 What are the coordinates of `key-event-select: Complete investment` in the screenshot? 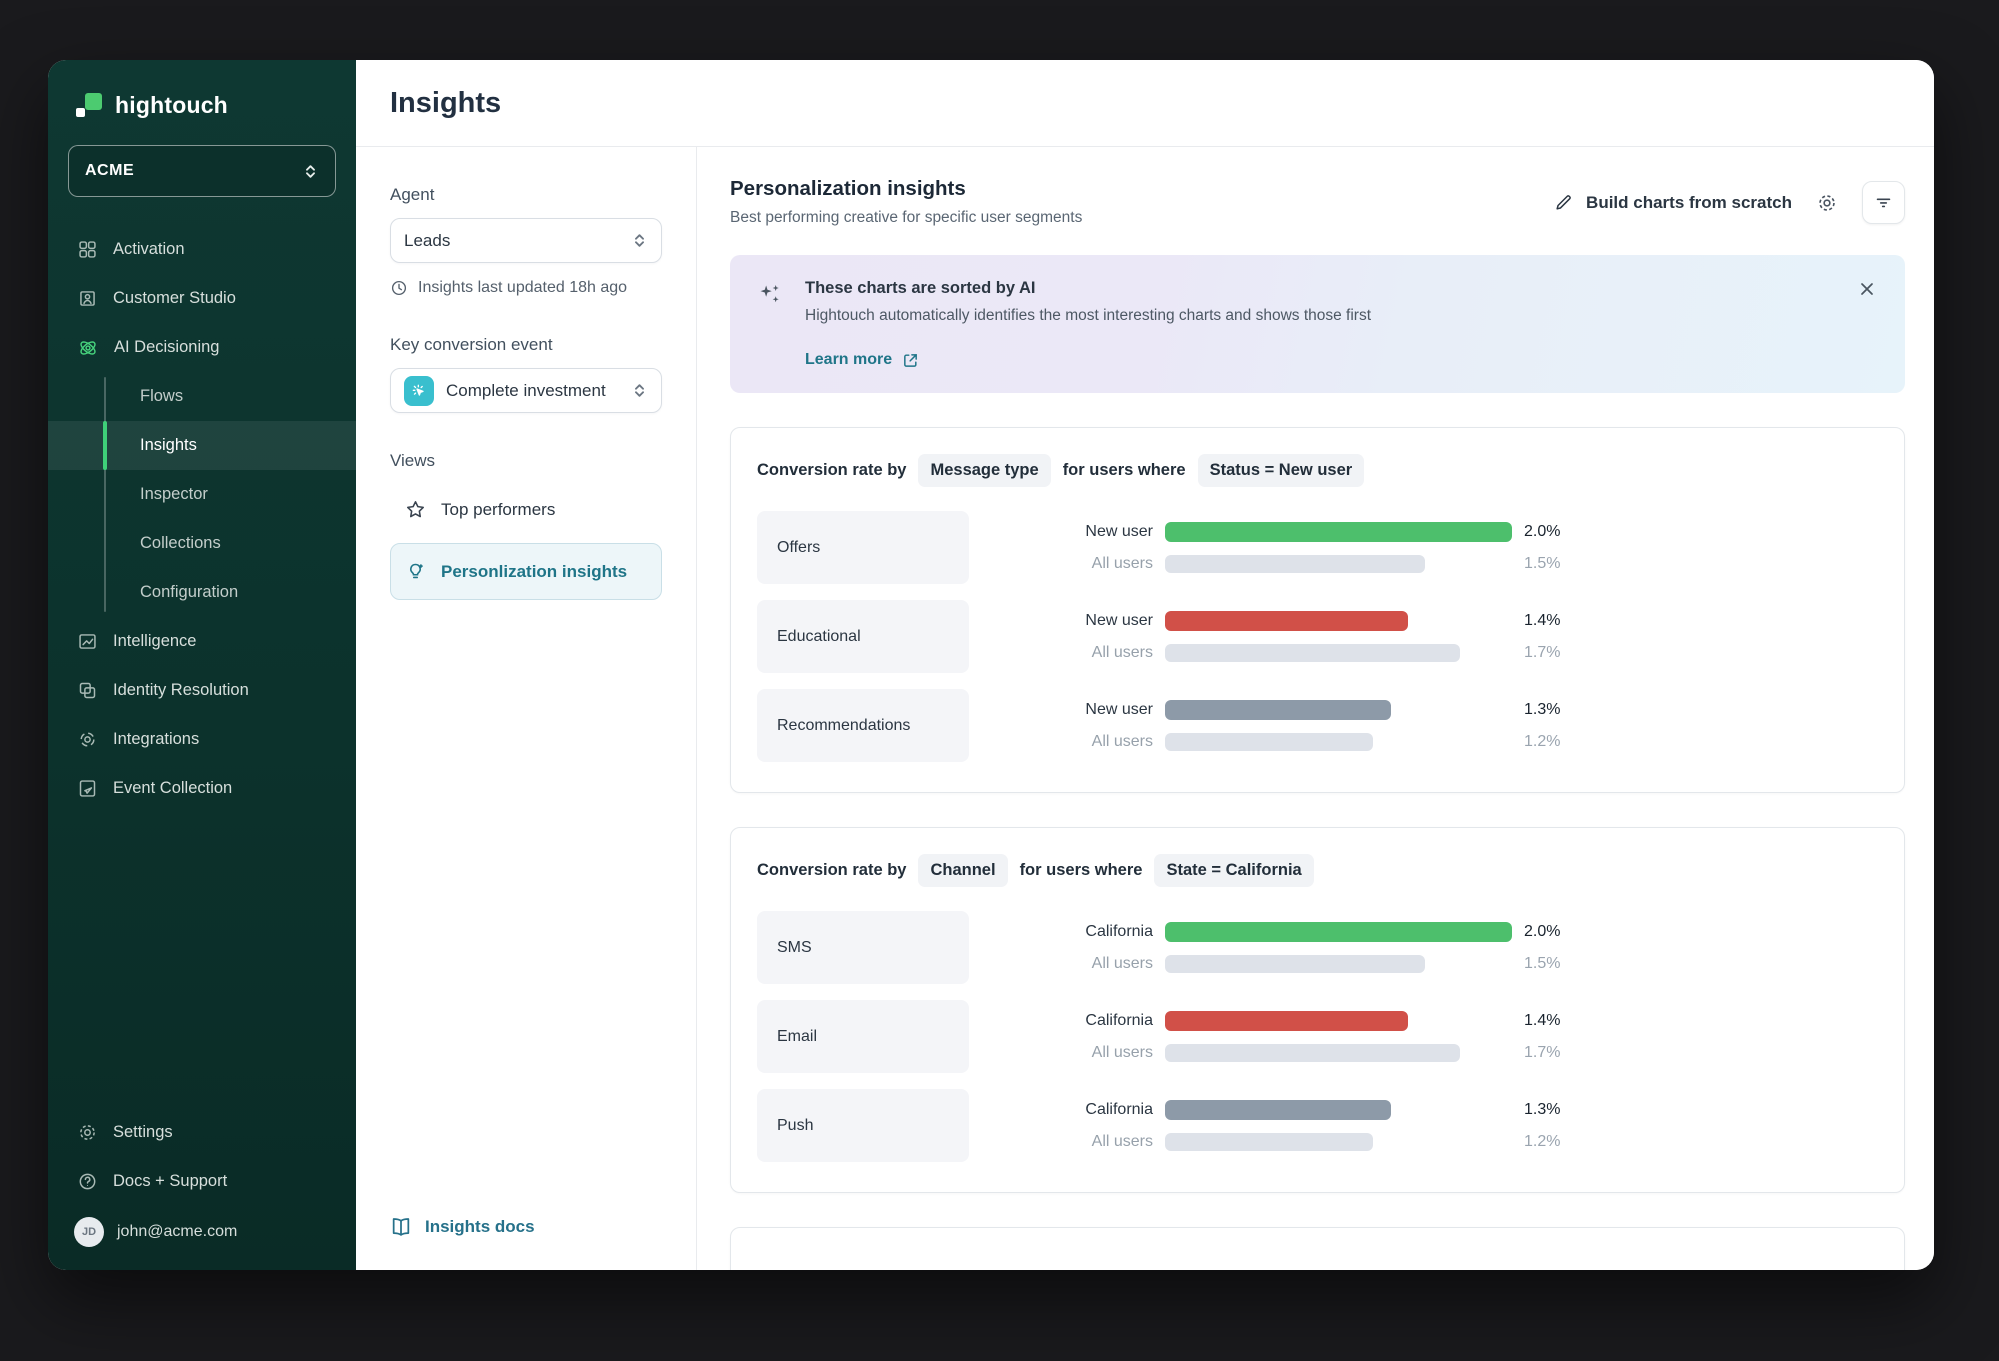 It's located at (526, 390).